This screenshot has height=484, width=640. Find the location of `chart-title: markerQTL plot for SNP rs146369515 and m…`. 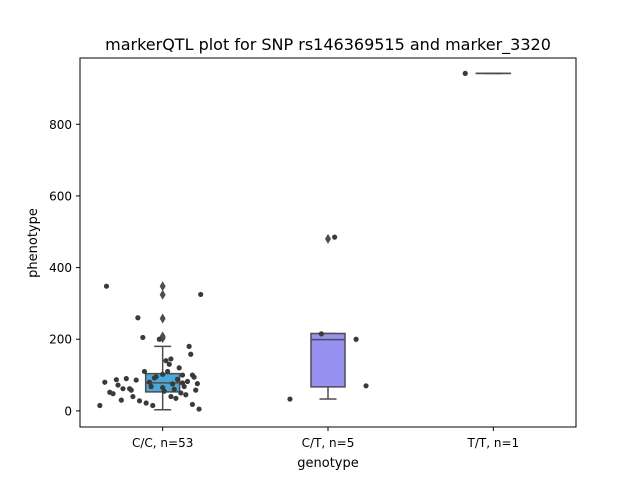

chart-title: markerQTL plot for SNP rs146369515 and m… is located at coordinates (328, 45).